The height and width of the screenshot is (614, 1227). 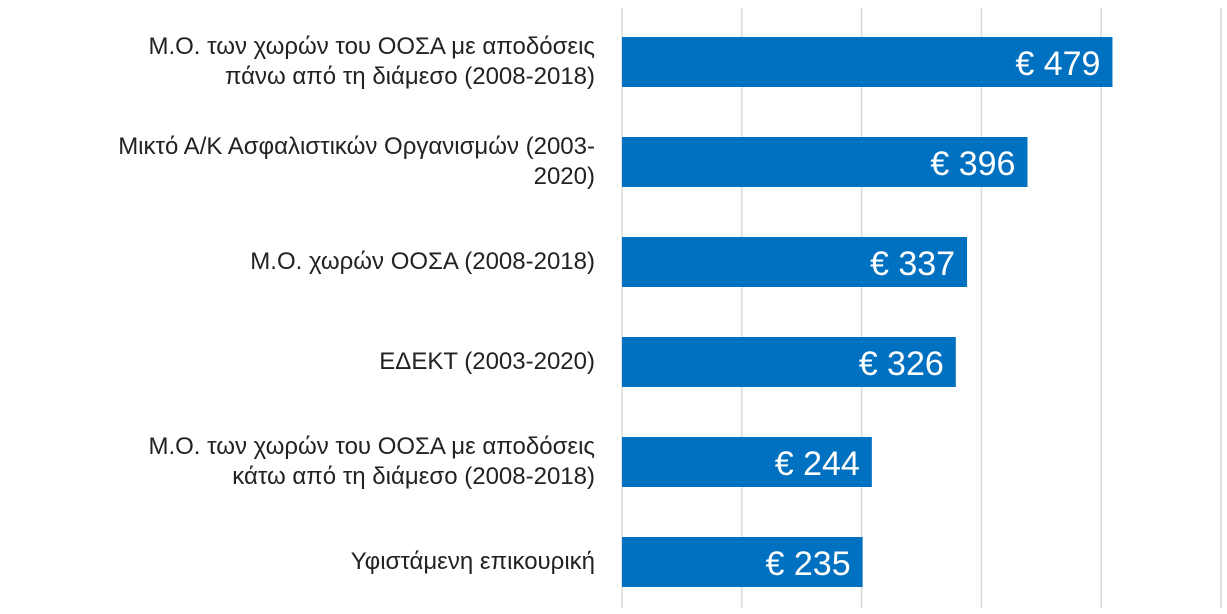 I want to click on value-label: € 396, so click(x=972, y=164).